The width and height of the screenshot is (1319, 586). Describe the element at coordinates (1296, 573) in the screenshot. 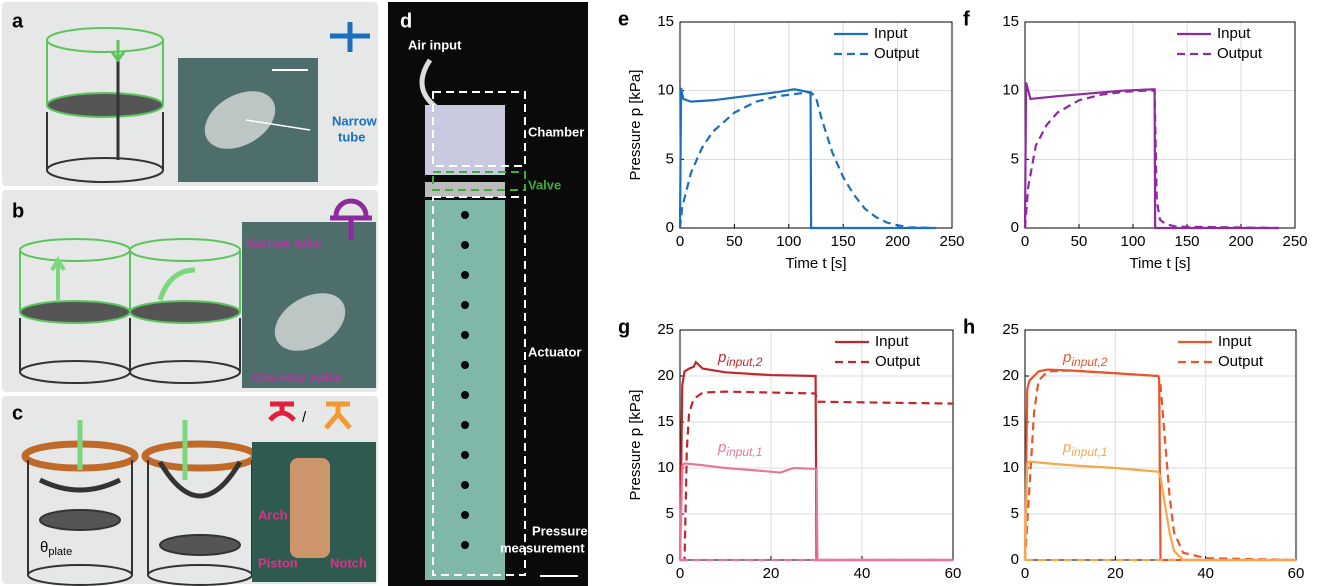

I see `x-tick-label: 60` at that location.